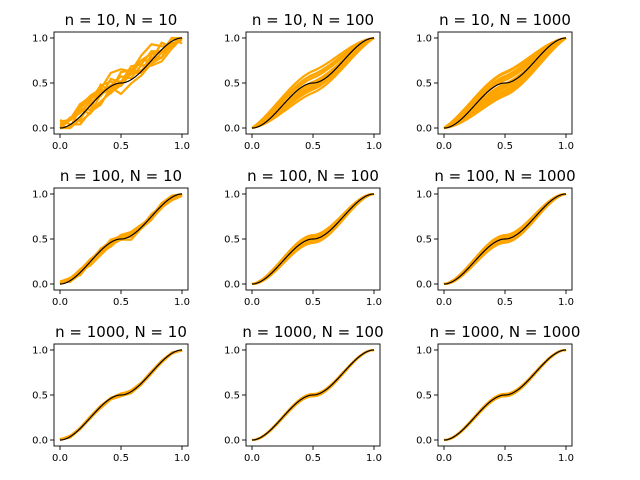 The image size is (640, 480). Describe the element at coordinates (313, 20) in the screenshot. I see `subplot-title: n = 10, N = 100` at that location.